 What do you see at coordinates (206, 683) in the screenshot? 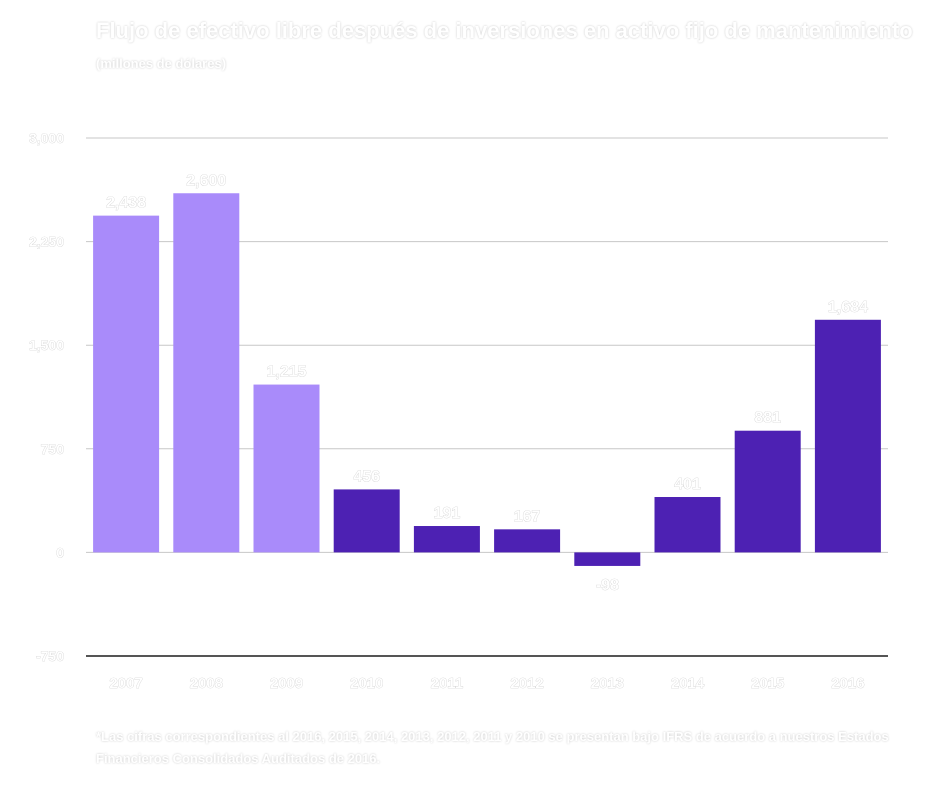
I see `x-tick-label: 2008` at bounding box center [206, 683].